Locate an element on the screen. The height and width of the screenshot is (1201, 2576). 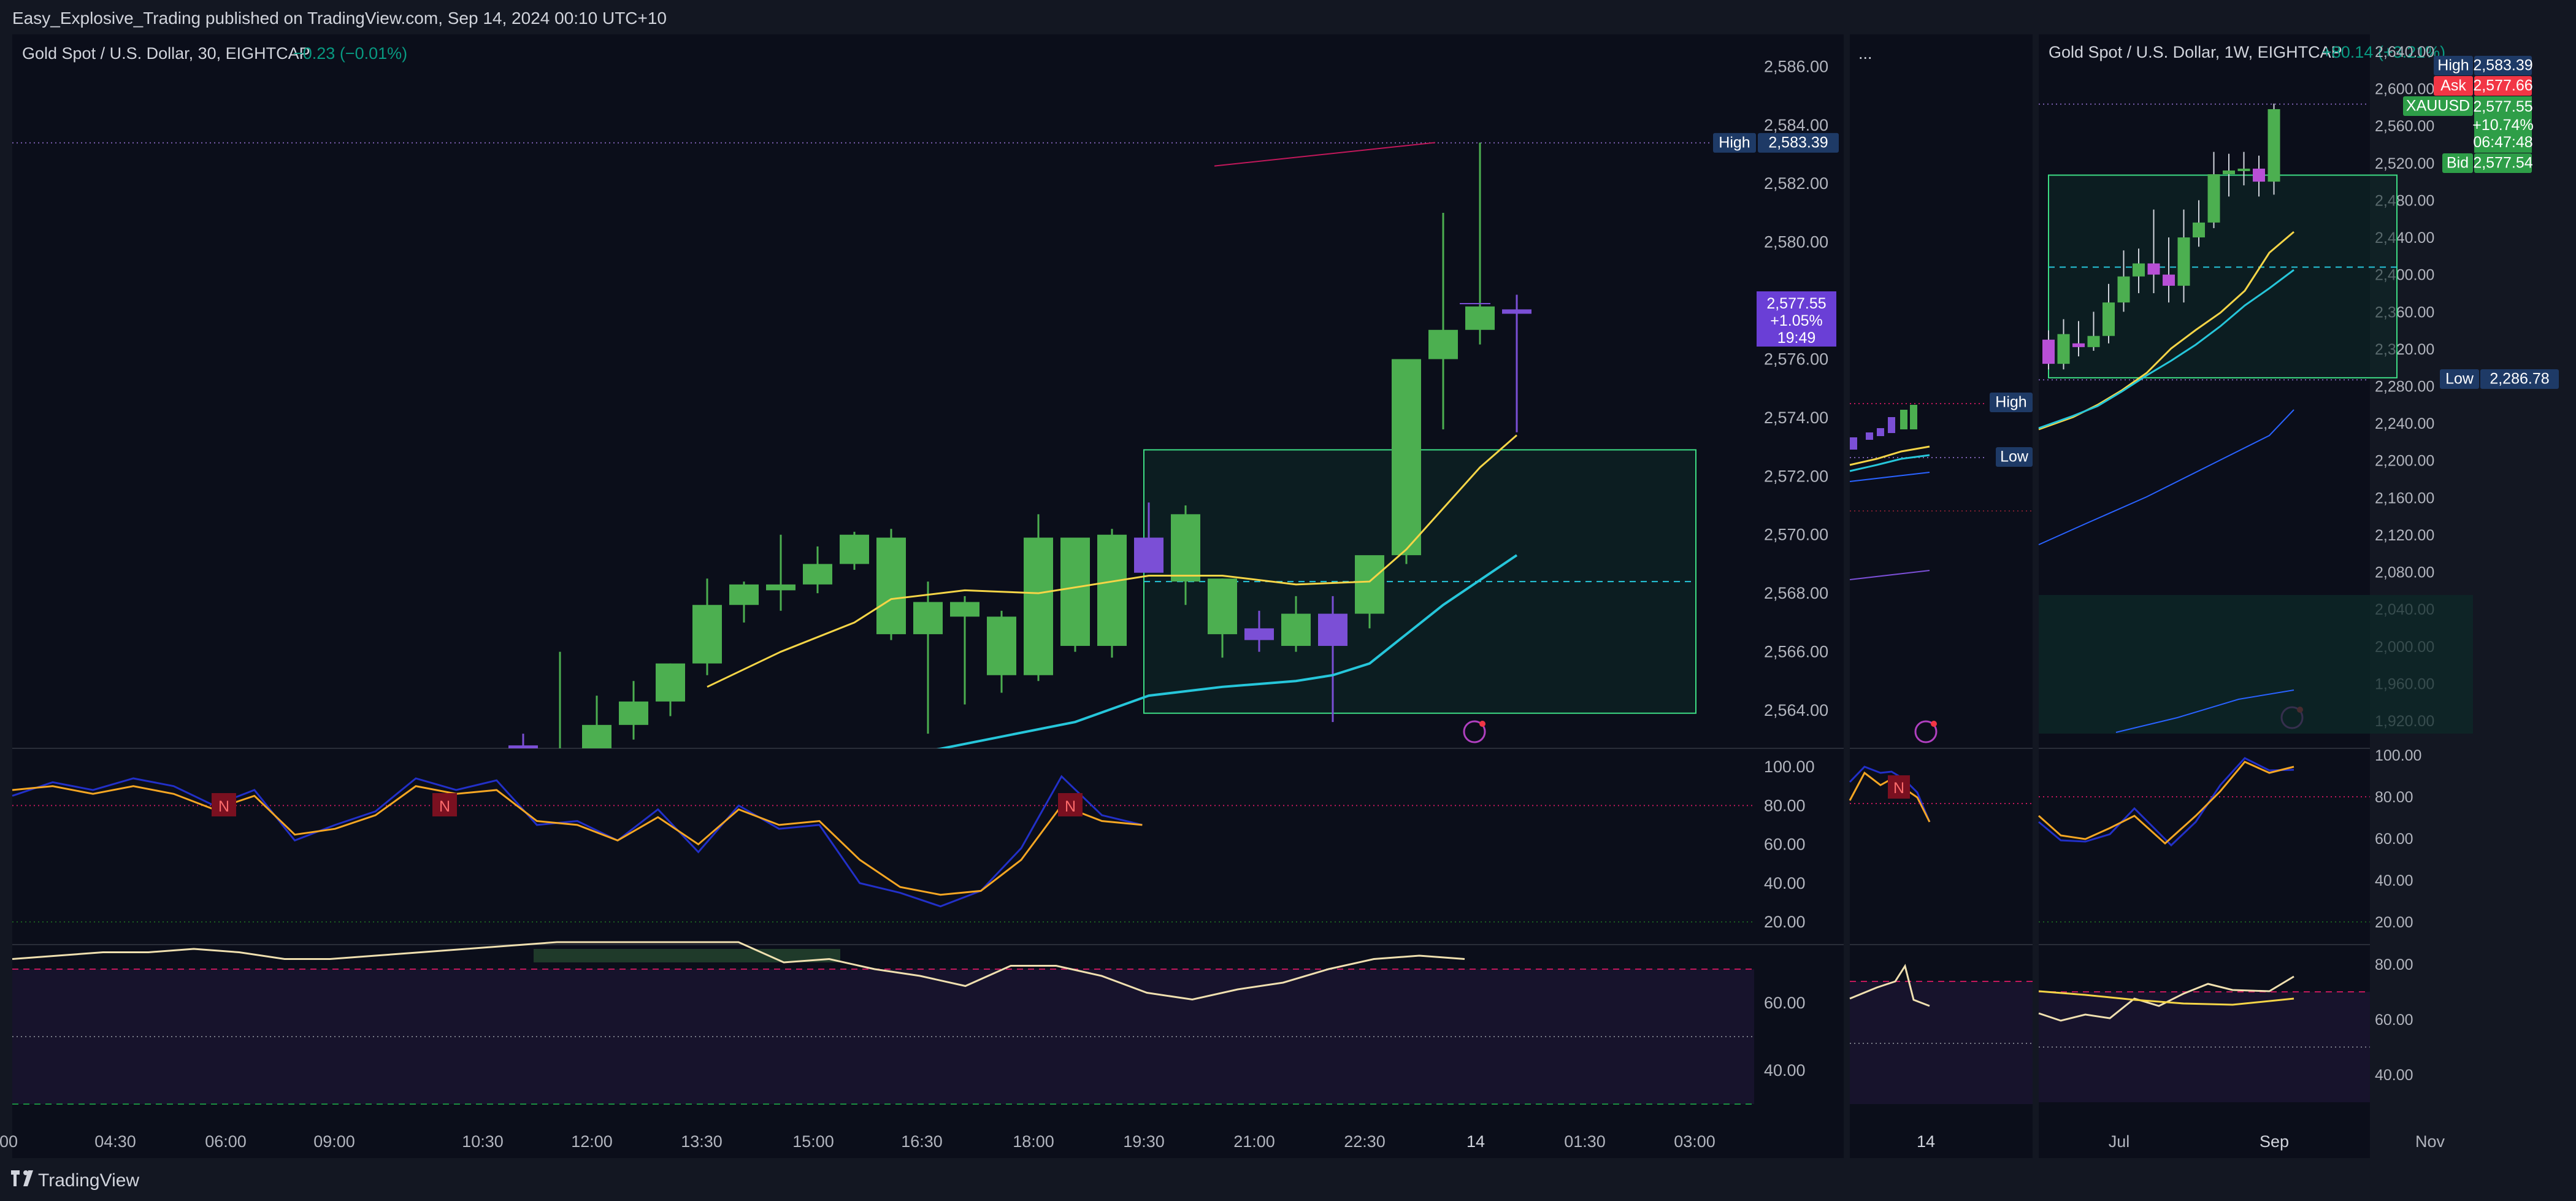
pane1-price-label: 2,570.00 is located at coordinates (1796, 535).